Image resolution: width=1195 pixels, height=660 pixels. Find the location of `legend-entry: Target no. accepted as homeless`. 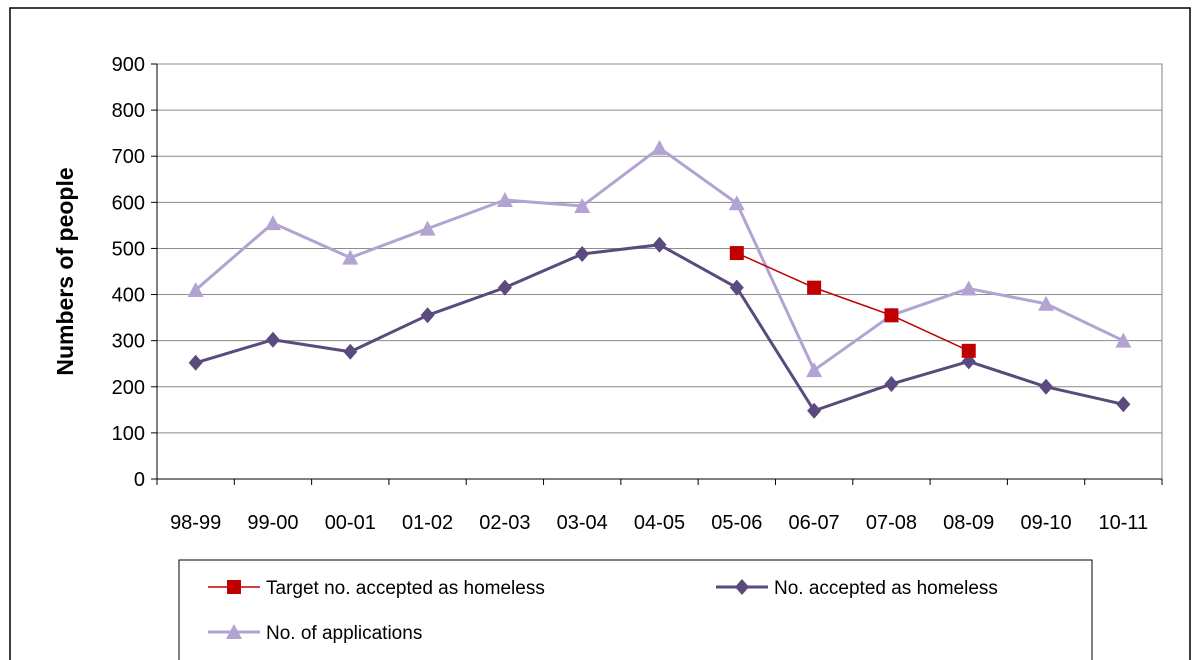

legend-entry: Target no. accepted as homeless is located at coordinates (376, 588).